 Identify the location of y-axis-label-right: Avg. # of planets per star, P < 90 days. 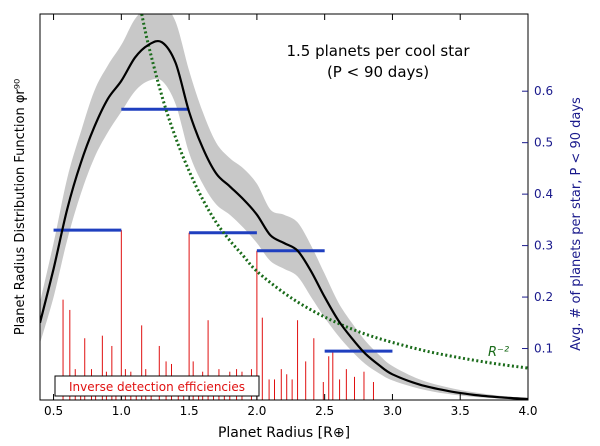
(576, 224).